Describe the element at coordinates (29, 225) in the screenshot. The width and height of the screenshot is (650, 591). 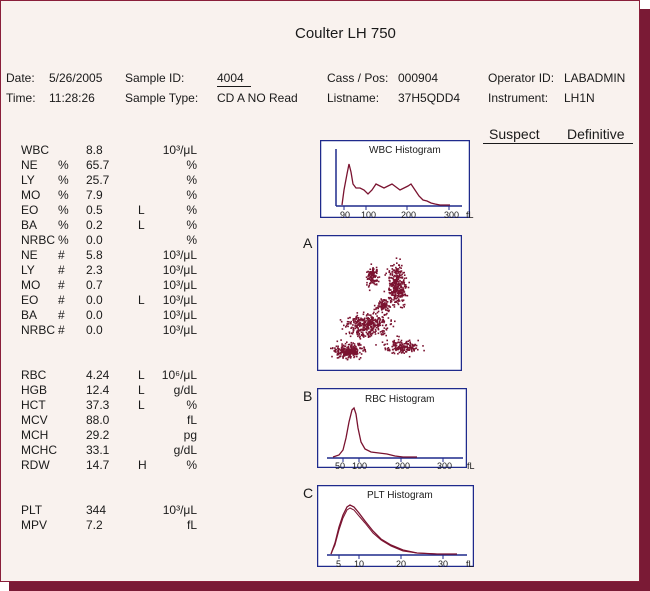
I see `row-name: BA` at that location.